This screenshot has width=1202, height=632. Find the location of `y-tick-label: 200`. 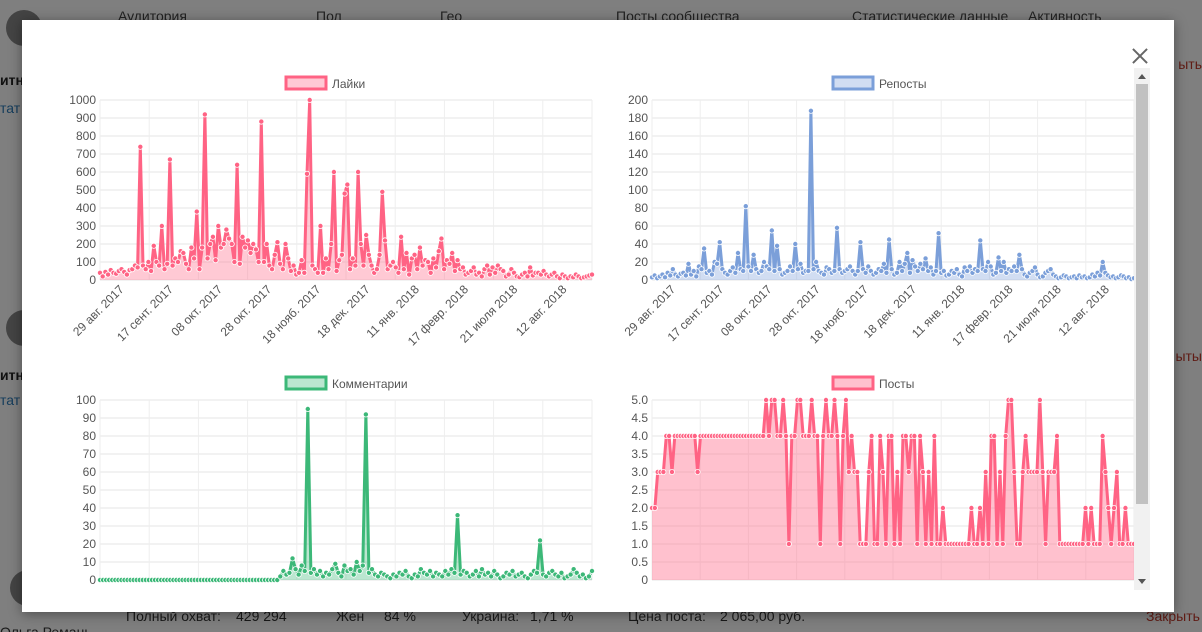

y-tick-label: 200 is located at coordinates (86, 244).